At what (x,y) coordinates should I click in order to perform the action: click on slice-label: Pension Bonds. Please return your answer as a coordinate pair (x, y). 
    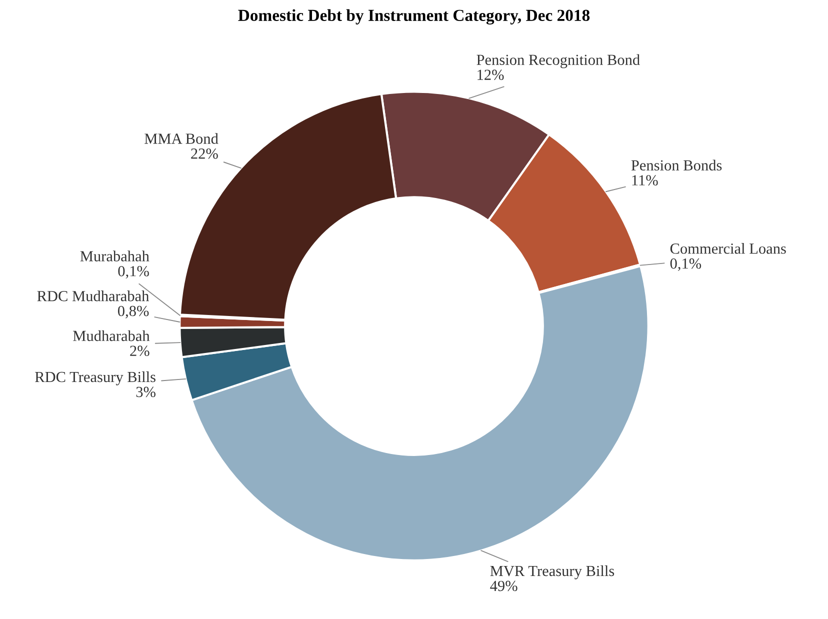
    Looking at the image, I should click on (676, 165).